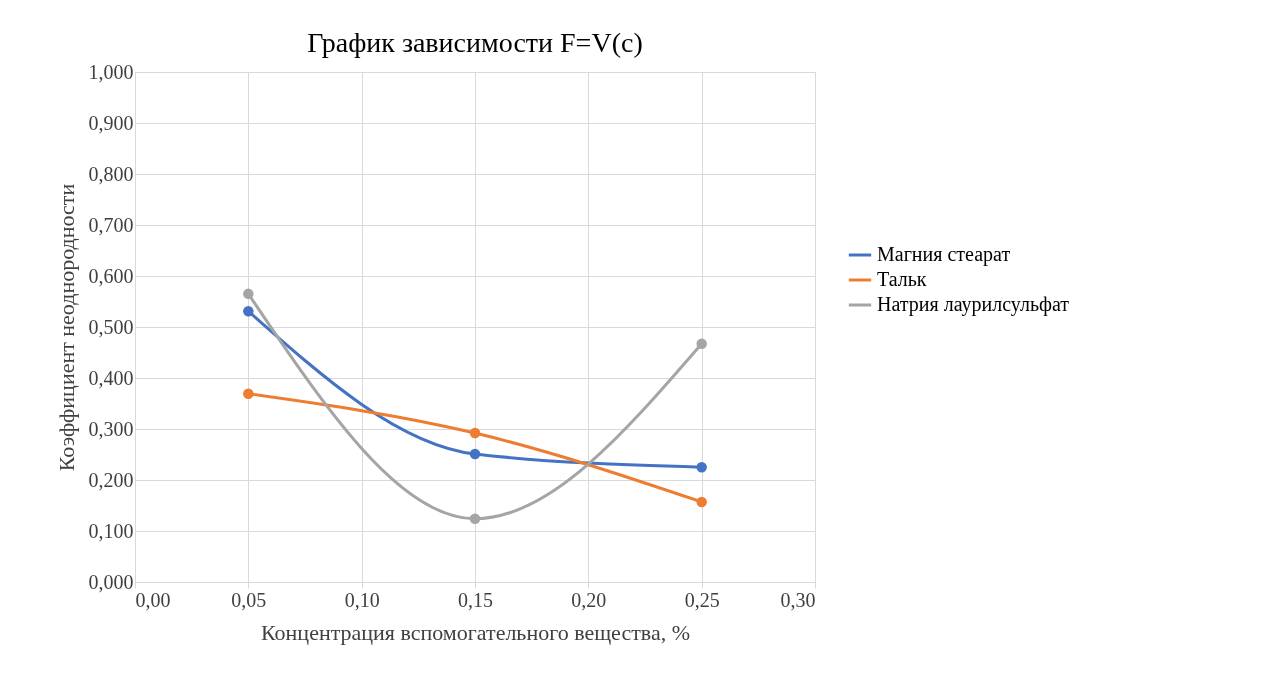 The image size is (1272, 686). I want to click on x-axis-title: Концентрация вспомогательного вещества, %, so click(475, 632).